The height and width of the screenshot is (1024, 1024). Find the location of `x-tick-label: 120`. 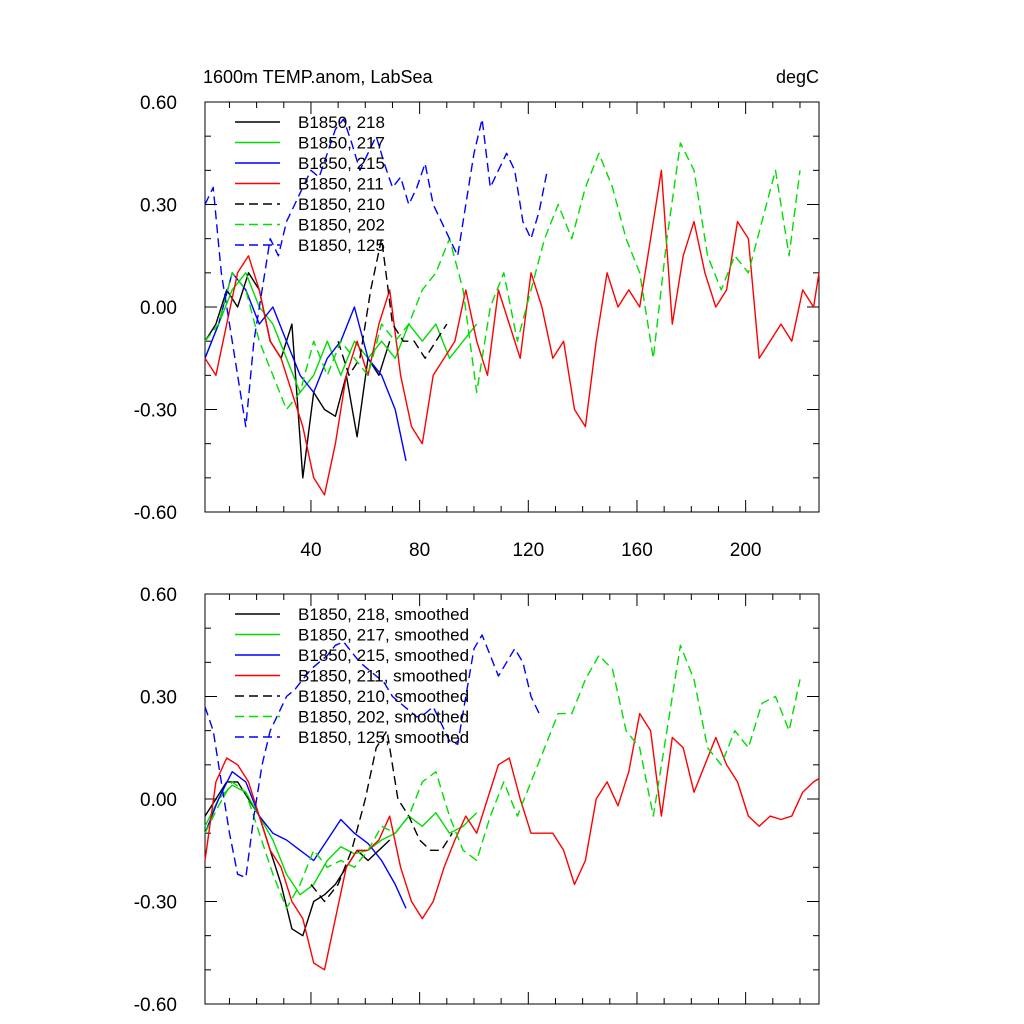

x-tick-label: 120 is located at coordinates (528, 550).